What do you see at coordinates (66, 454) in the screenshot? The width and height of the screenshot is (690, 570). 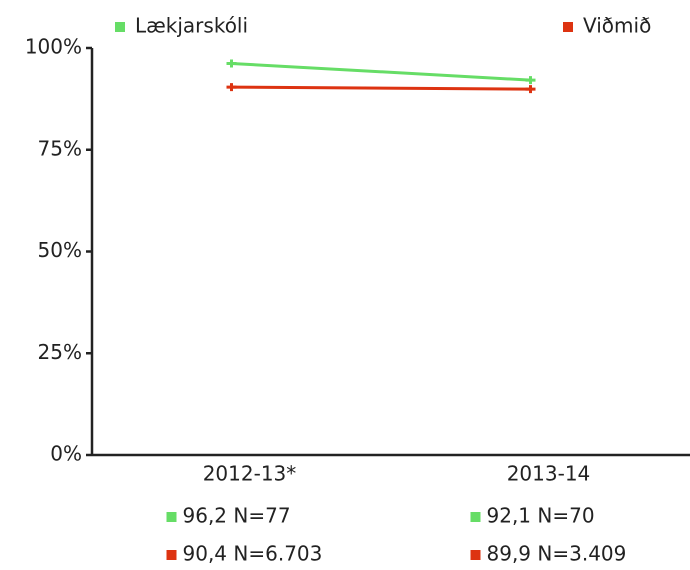 I see `y-tick-label: 0%` at bounding box center [66, 454].